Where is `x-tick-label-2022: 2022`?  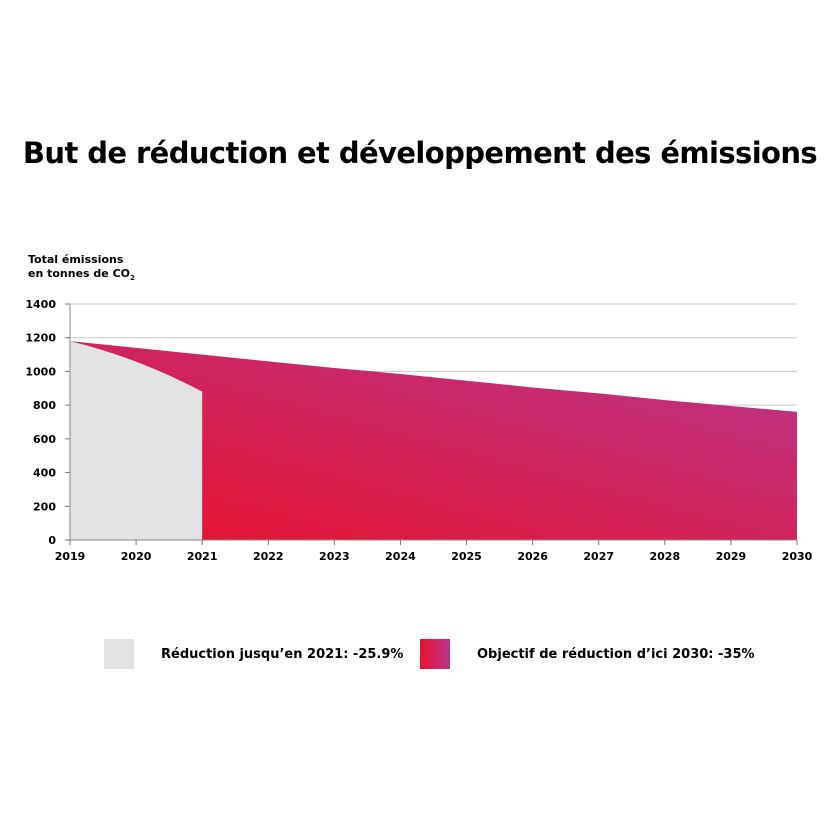 x-tick-label-2022: 2022 is located at coordinates (268, 556).